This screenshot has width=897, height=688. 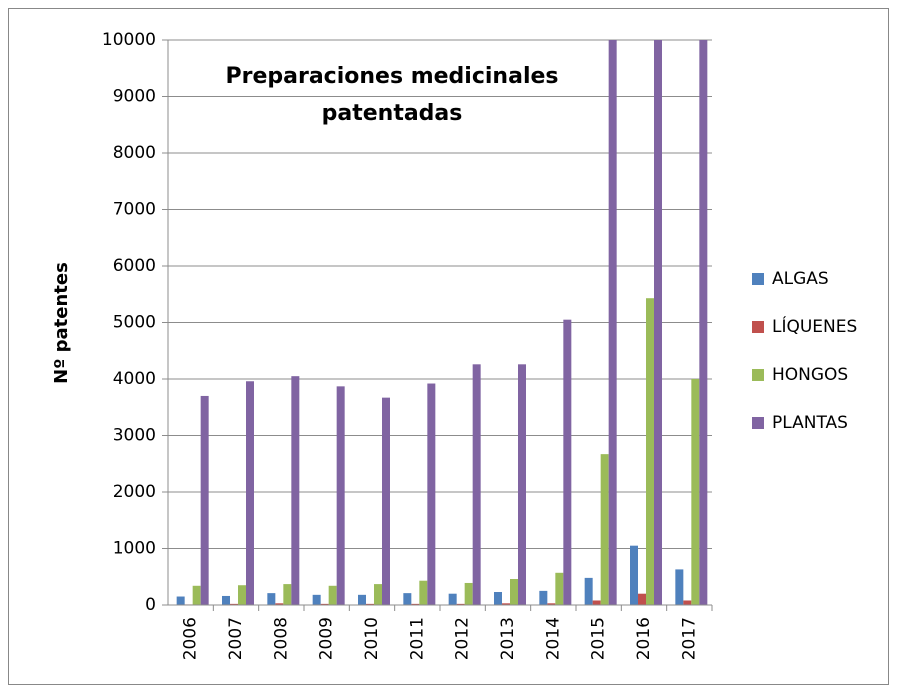 What do you see at coordinates (814, 326) in the screenshot?
I see `legend-label: LÍQUENES` at bounding box center [814, 326].